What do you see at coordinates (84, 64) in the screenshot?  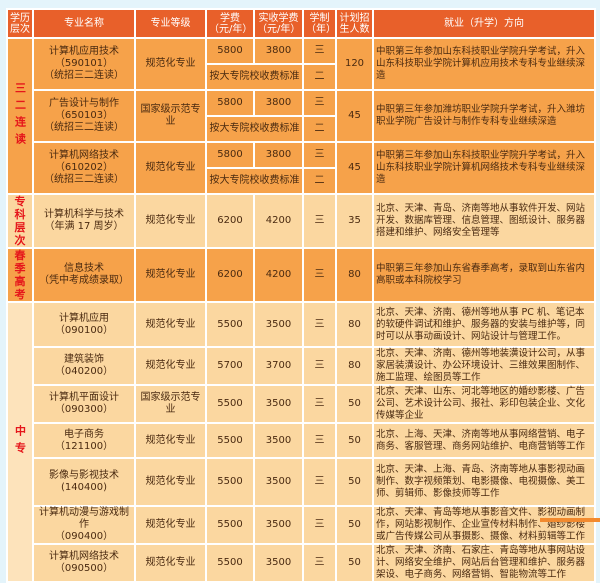 I see `major-name: 计算机应用技术 （590101） （统招三二连读）` at bounding box center [84, 64].